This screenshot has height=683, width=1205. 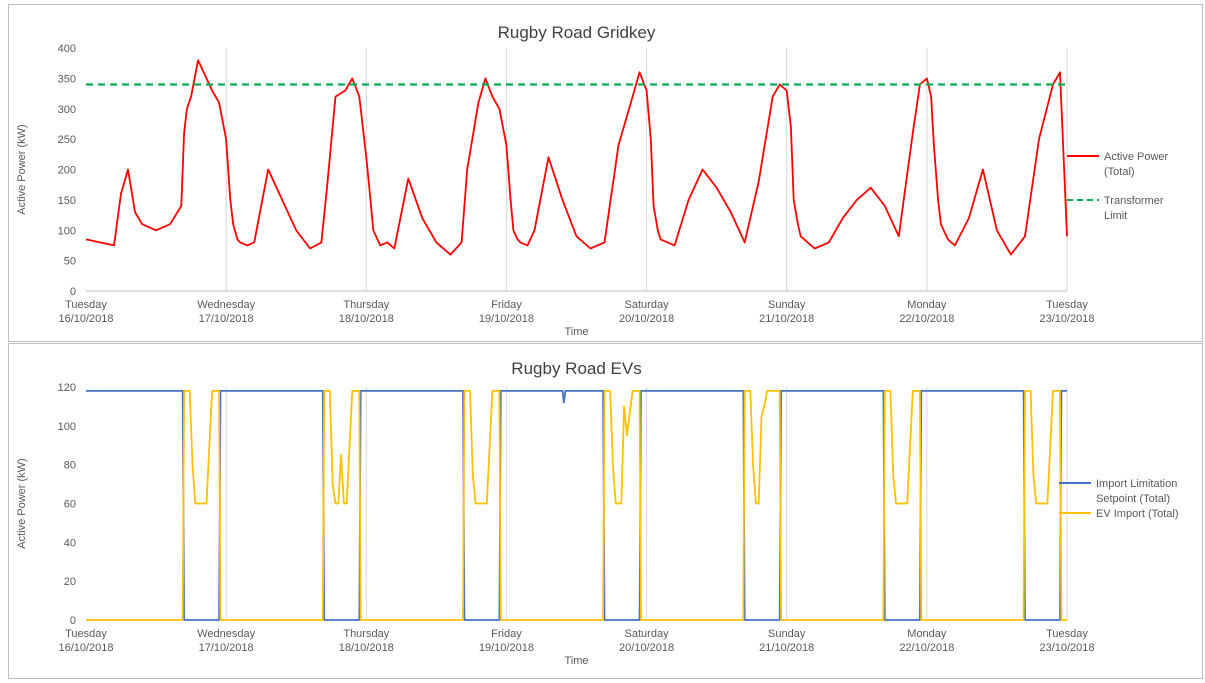 What do you see at coordinates (70, 543) in the screenshot?
I see `y-tick-label: 40` at bounding box center [70, 543].